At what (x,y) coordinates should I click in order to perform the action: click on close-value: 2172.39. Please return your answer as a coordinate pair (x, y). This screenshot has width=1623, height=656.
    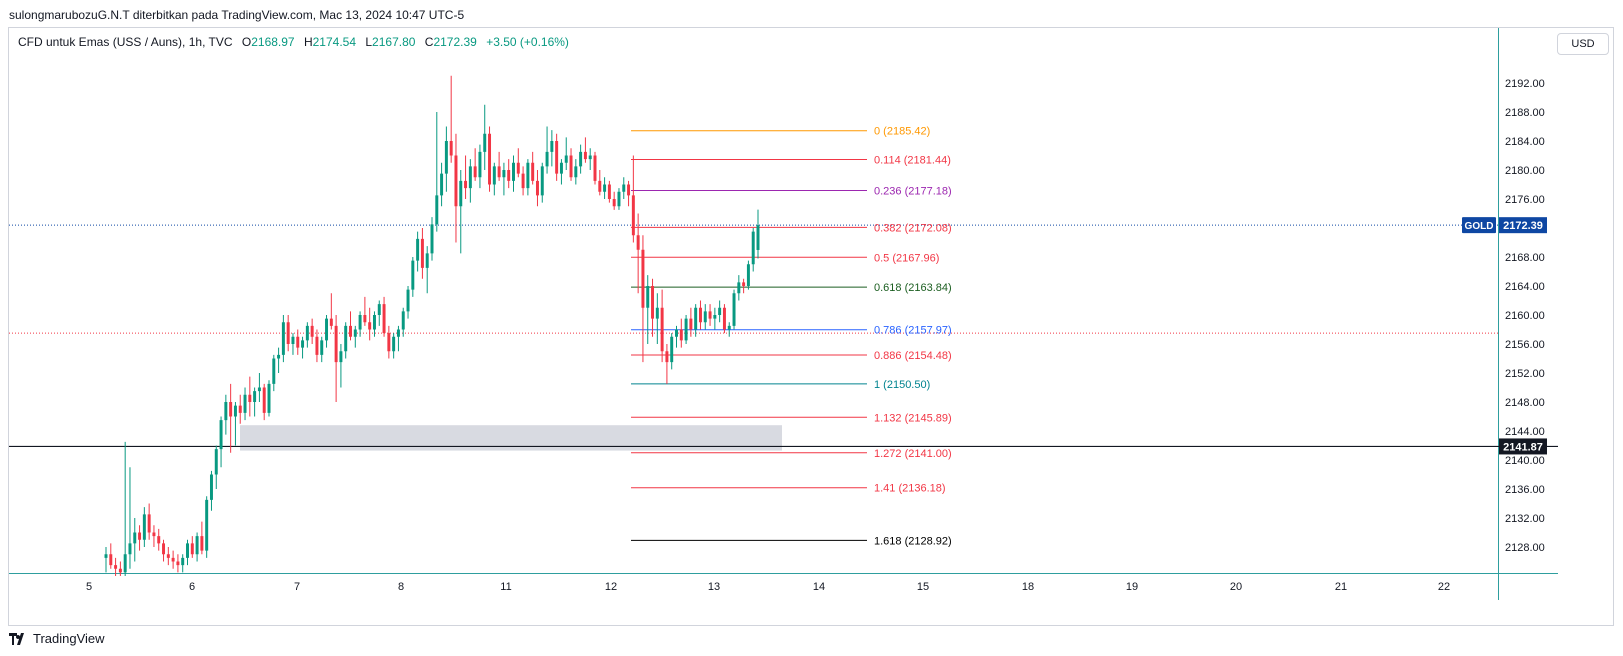
    Looking at the image, I should click on (455, 42).